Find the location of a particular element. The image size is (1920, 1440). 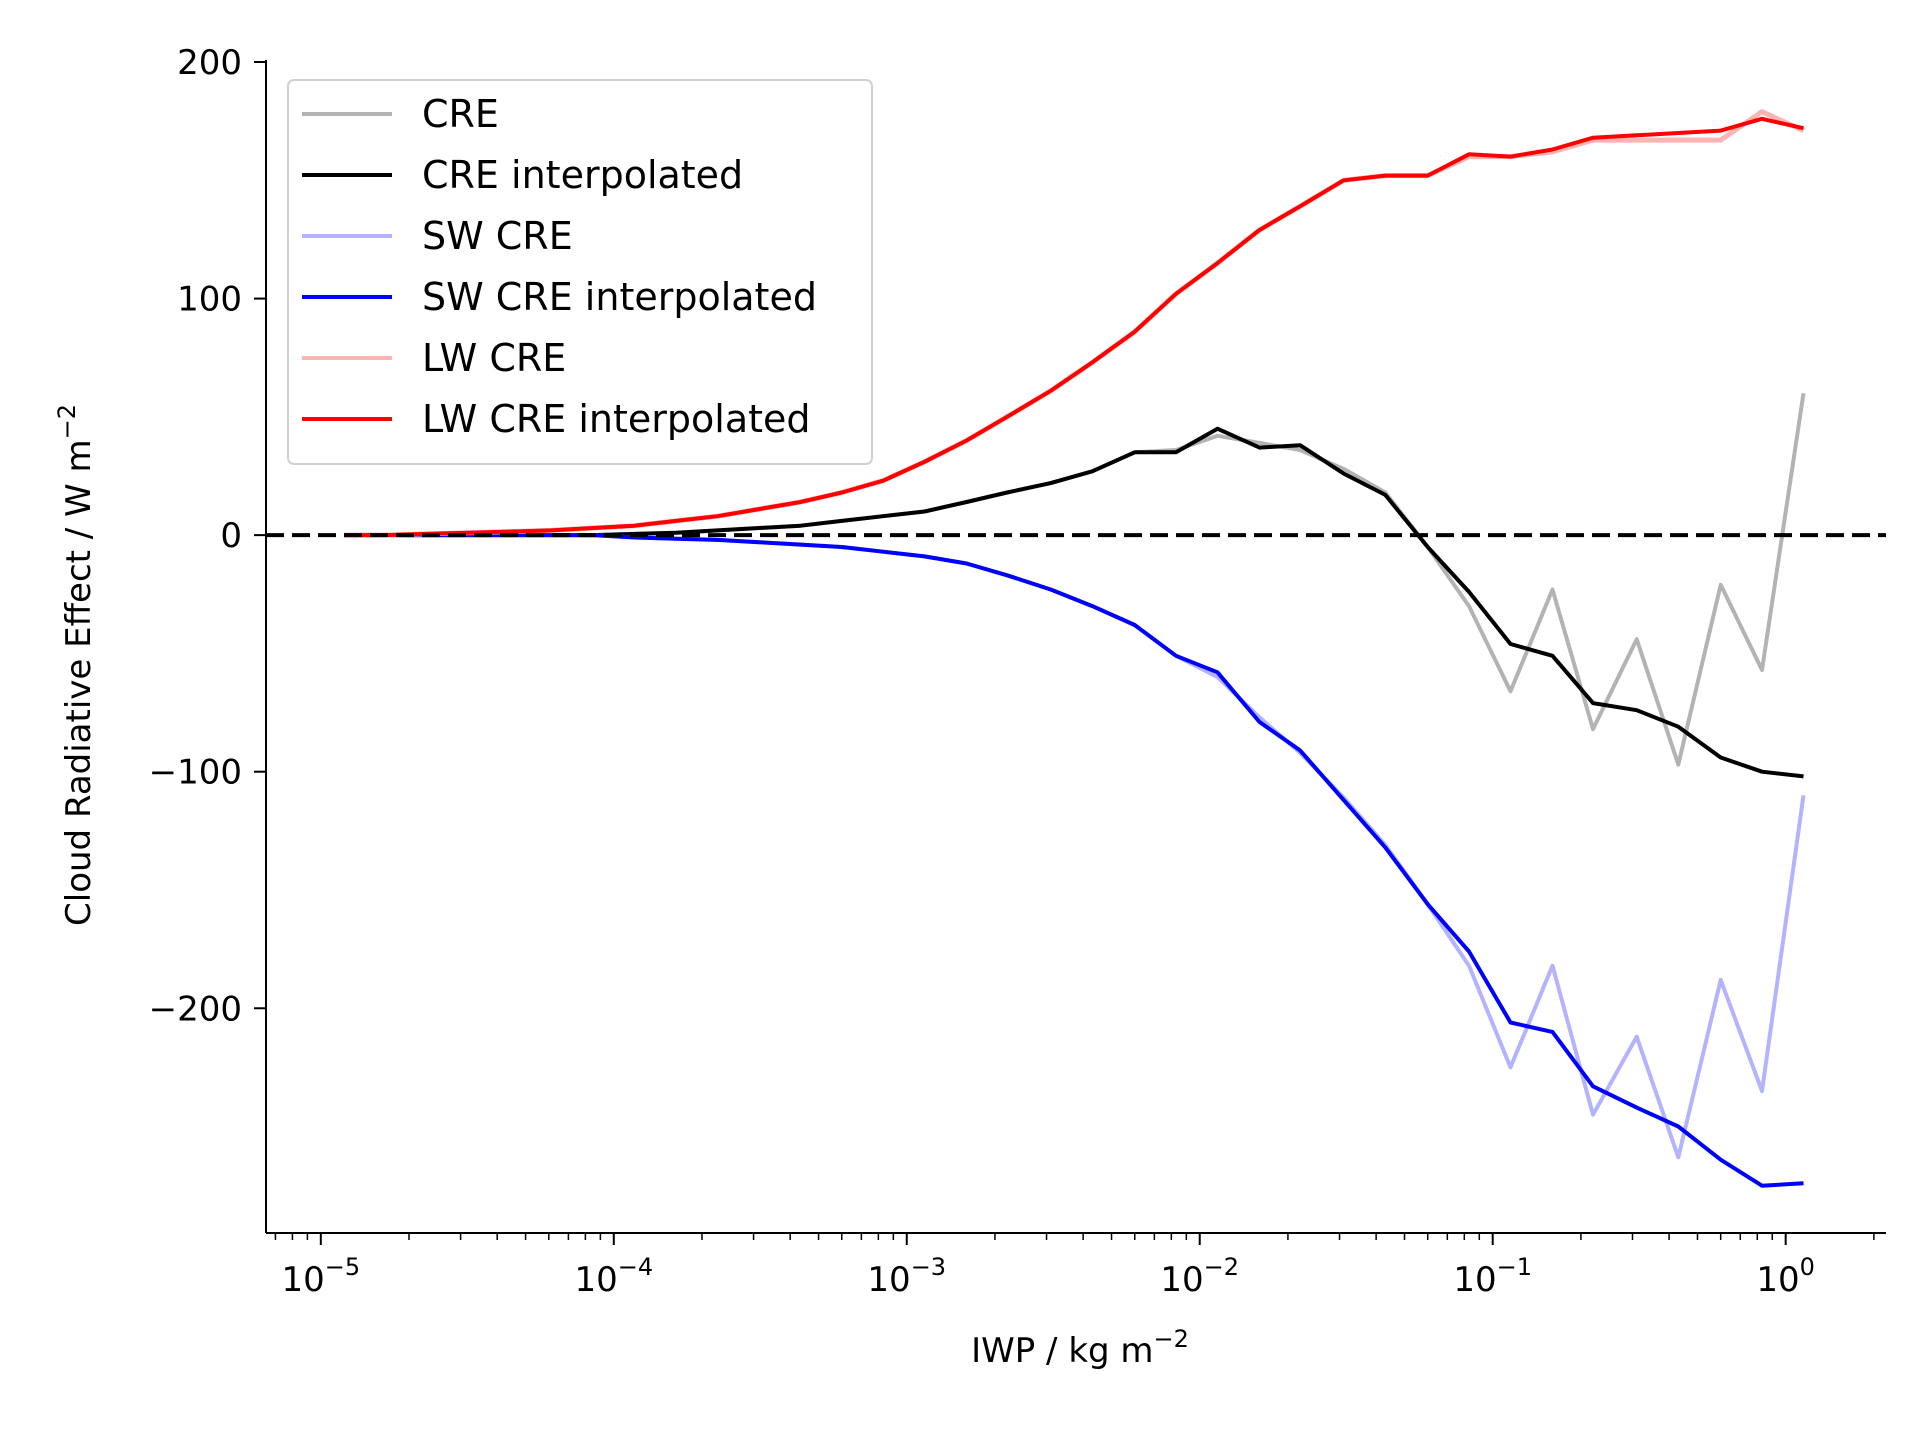

legend-box is located at coordinates (580, 272).